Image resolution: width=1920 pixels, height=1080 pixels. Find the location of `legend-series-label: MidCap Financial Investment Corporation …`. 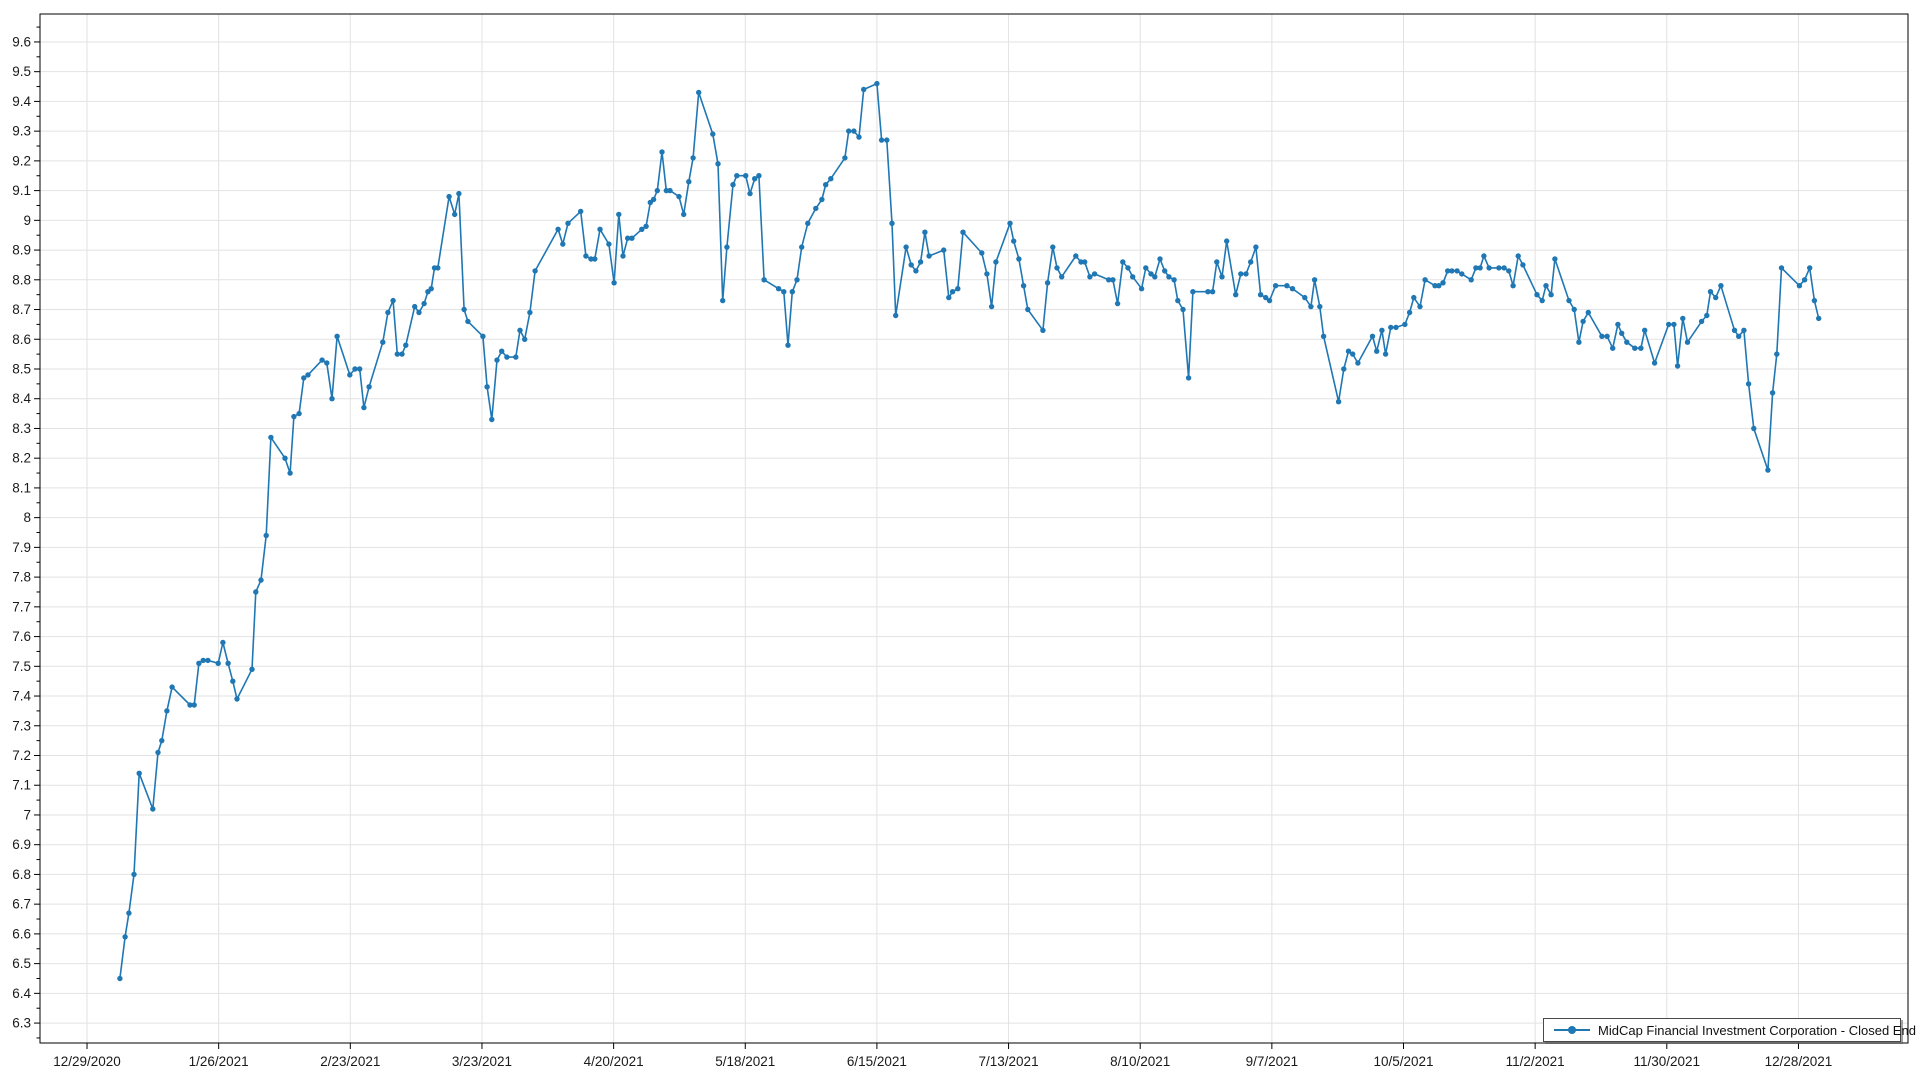

legend-series-label: MidCap Financial Investment Corporation … is located at coordinates (1759, 1030).